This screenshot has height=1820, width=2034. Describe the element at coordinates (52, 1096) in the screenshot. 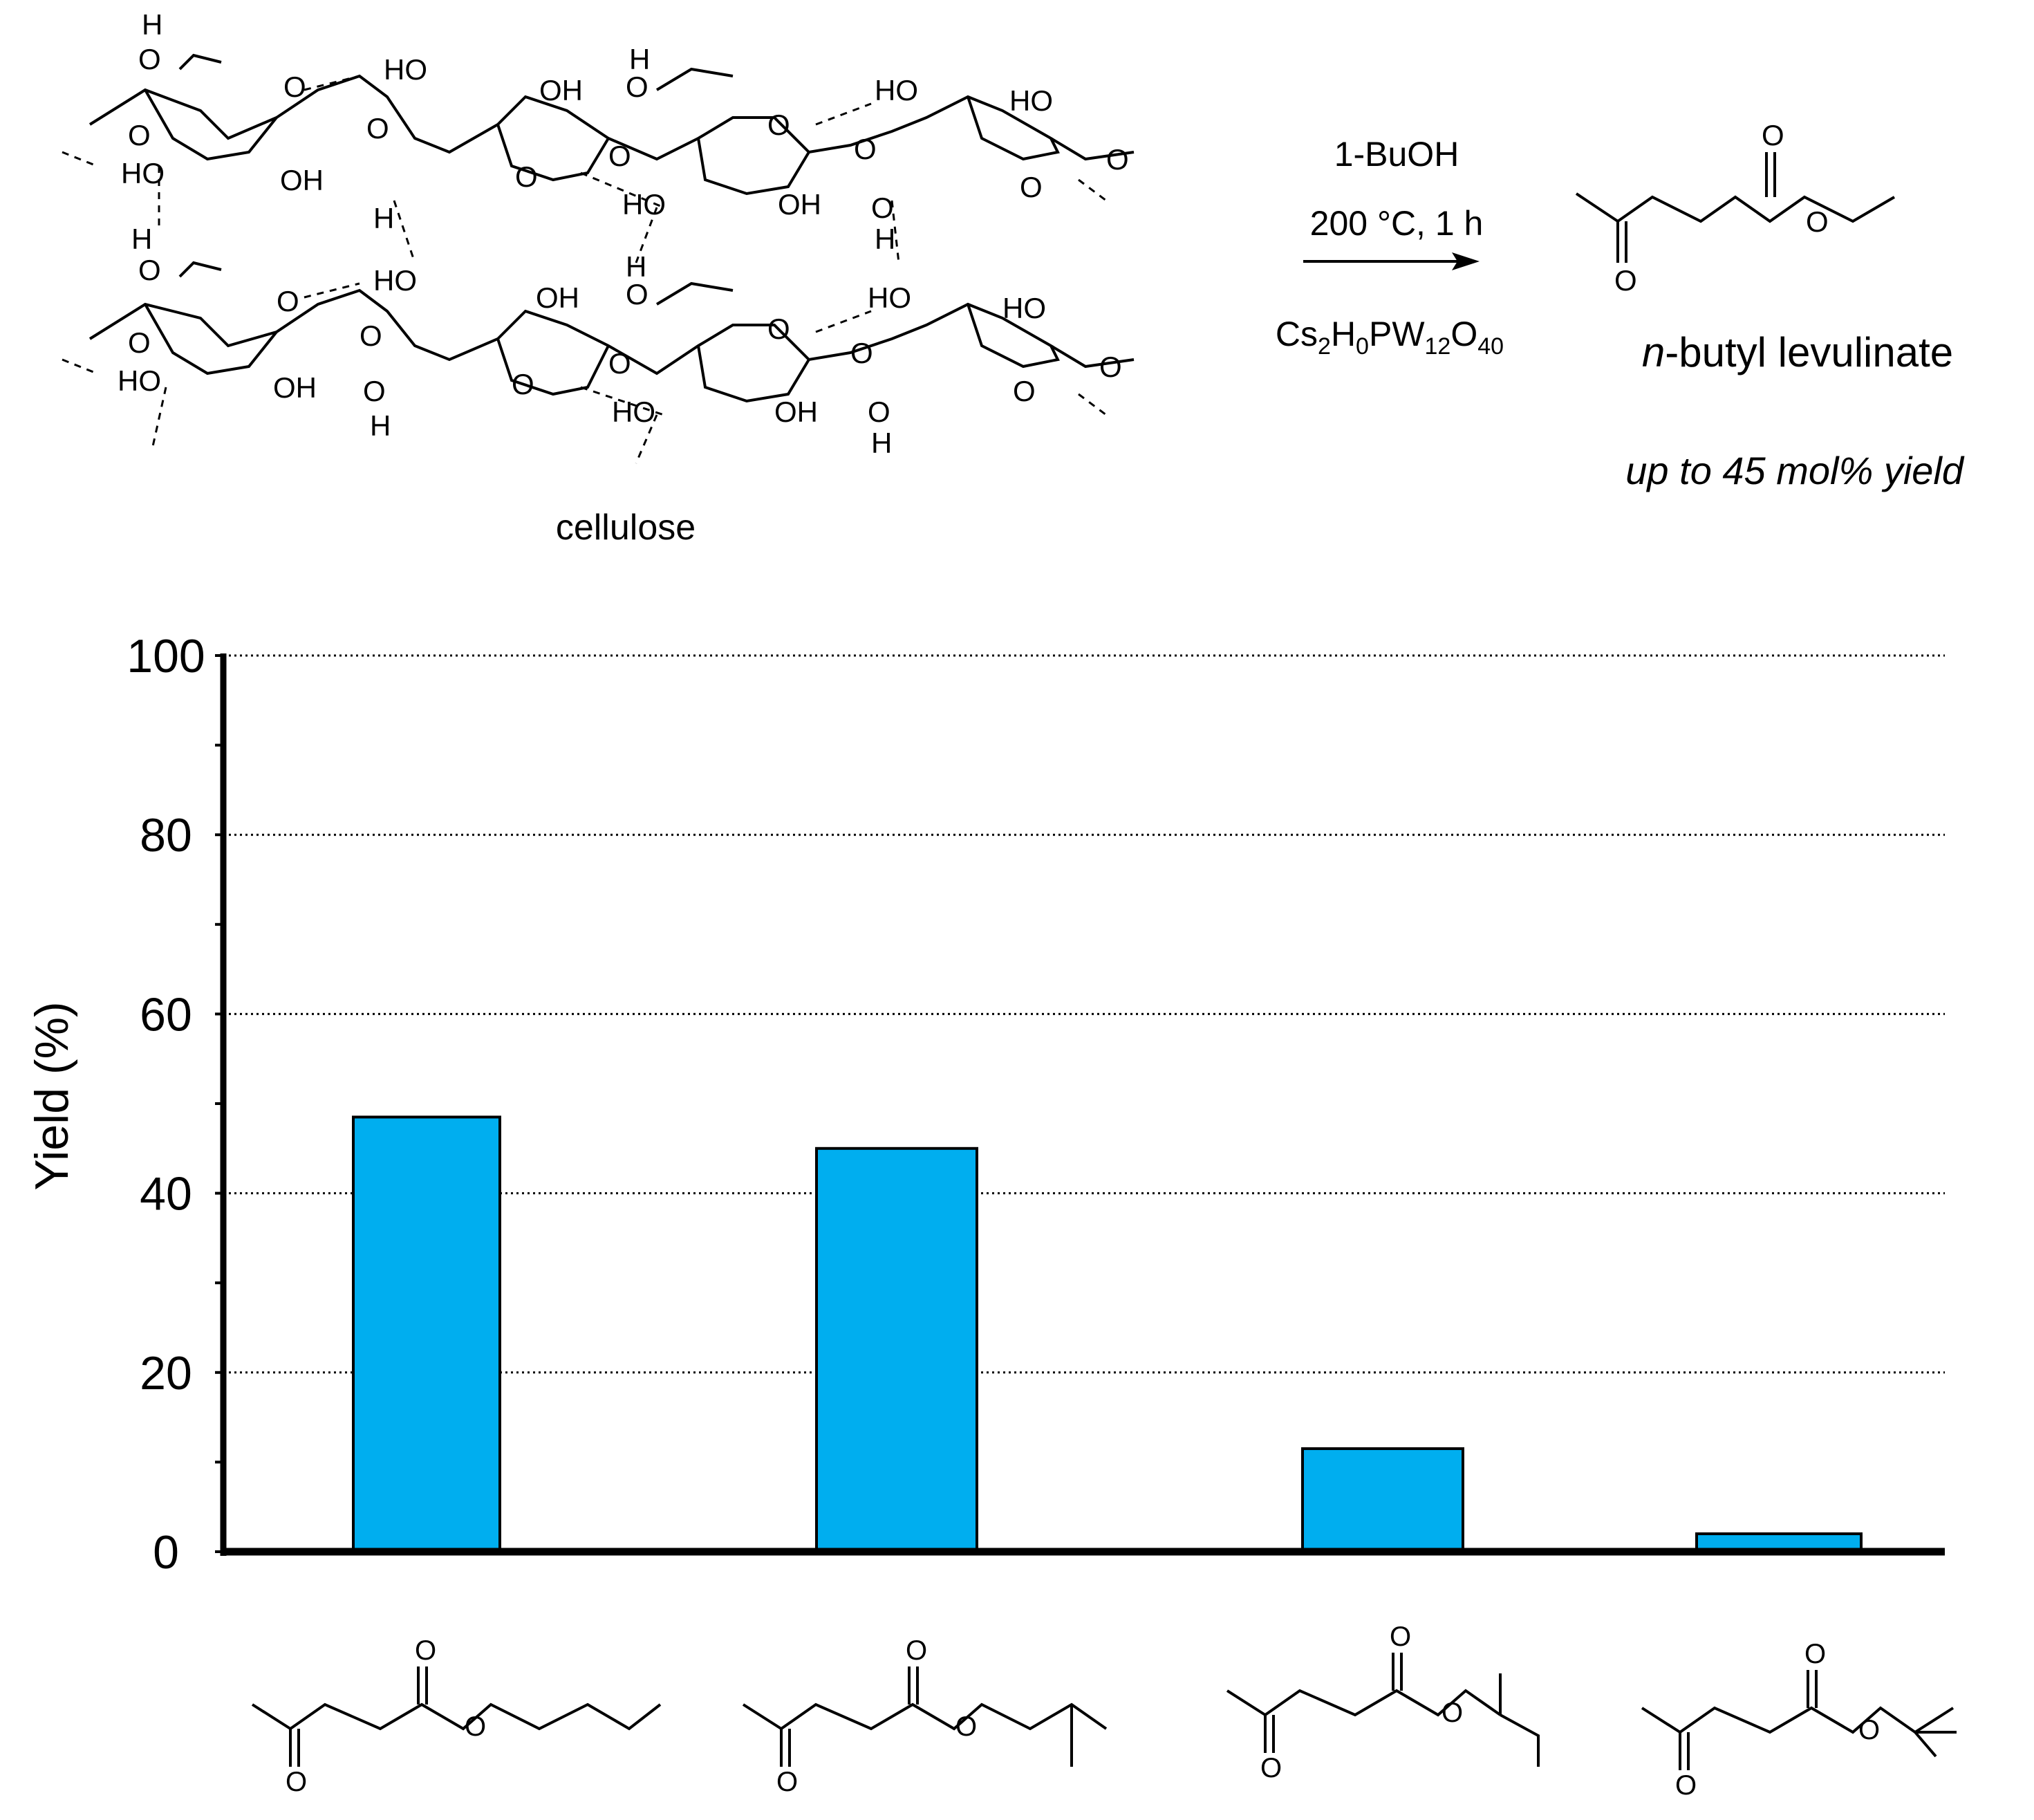

I see `y-axis-label: Yield (%)` at that location.